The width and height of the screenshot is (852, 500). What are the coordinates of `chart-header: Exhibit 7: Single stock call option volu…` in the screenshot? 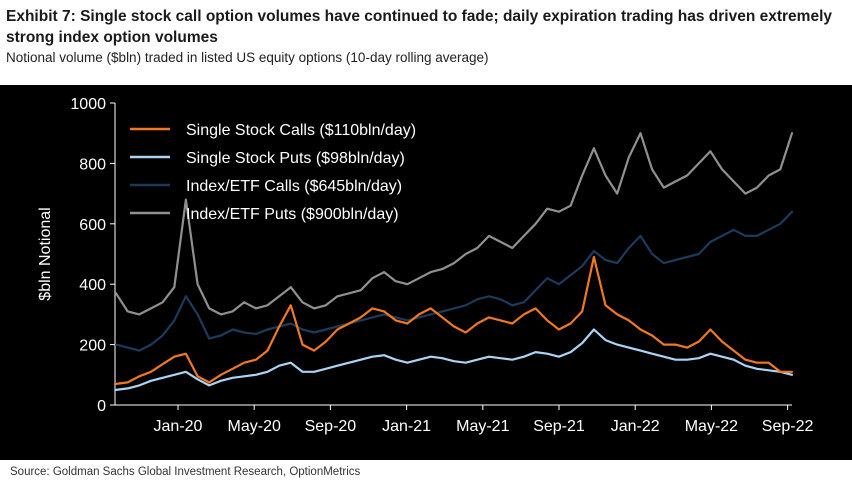 It's located at (426, 36).